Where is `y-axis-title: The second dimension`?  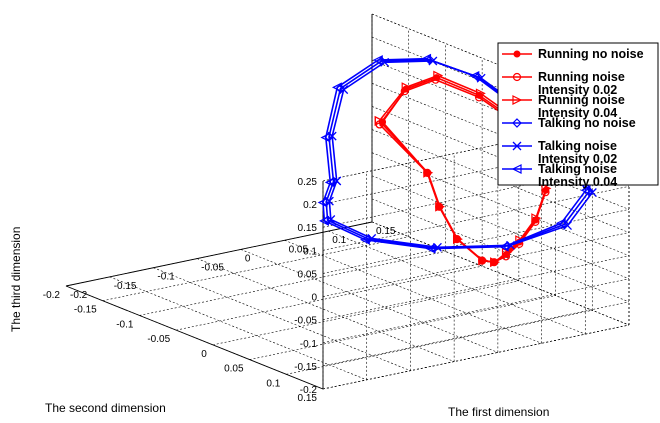 y-axis-title: The second dimension is located at coordinates (105, 408).